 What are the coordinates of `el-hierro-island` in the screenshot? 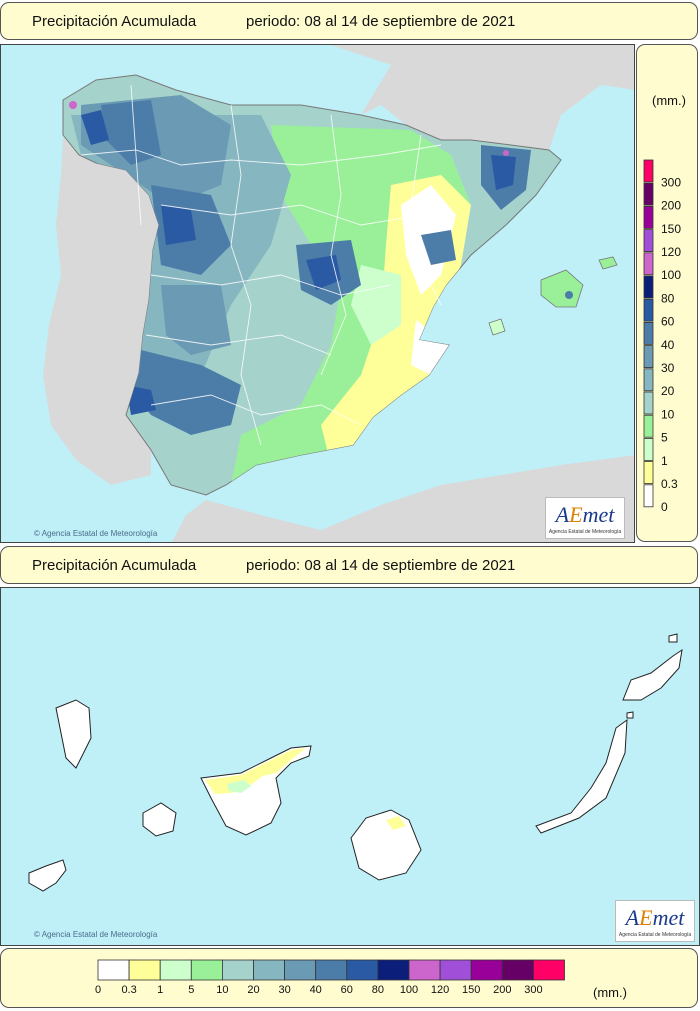 It's located at (47, 875).